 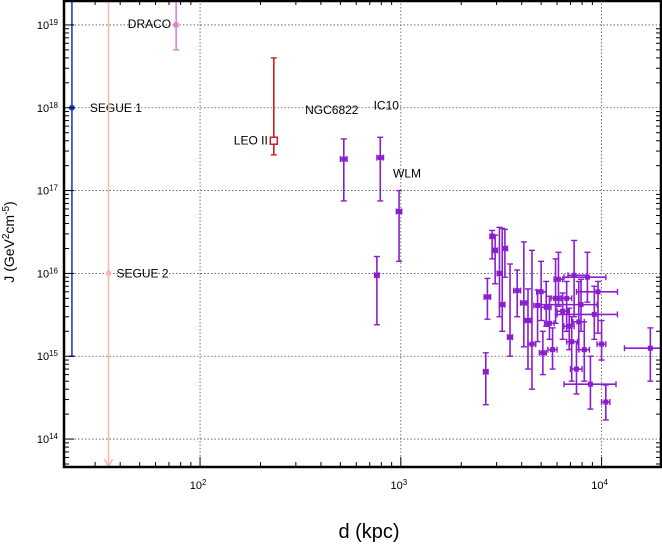 What do you see at coordinates (48, 190) in the screenshot?
I see `y-tick-label: 1017` at bounding box center [48, 190].